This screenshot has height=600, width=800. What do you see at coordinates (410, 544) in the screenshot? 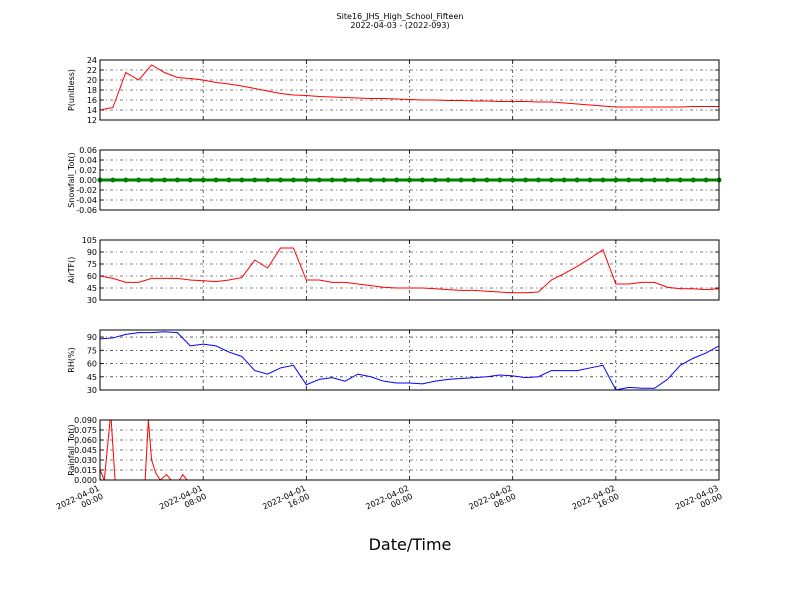
I see `x-axis-label: Date/Time` at bounding box center [410, 544].